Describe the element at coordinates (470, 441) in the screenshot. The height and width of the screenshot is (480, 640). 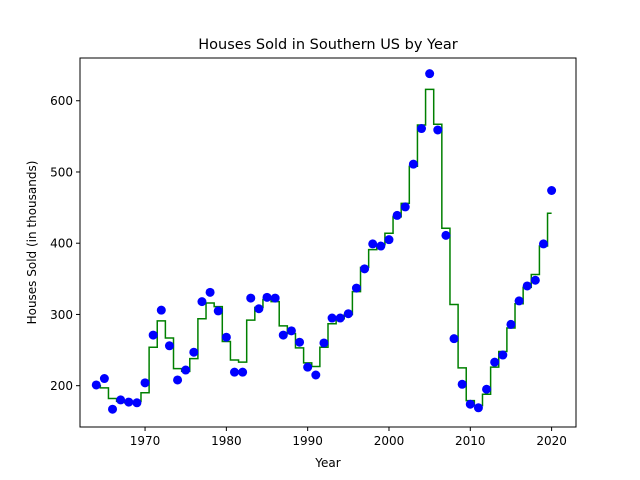
I see `x-tick-label: 2010` at that location.